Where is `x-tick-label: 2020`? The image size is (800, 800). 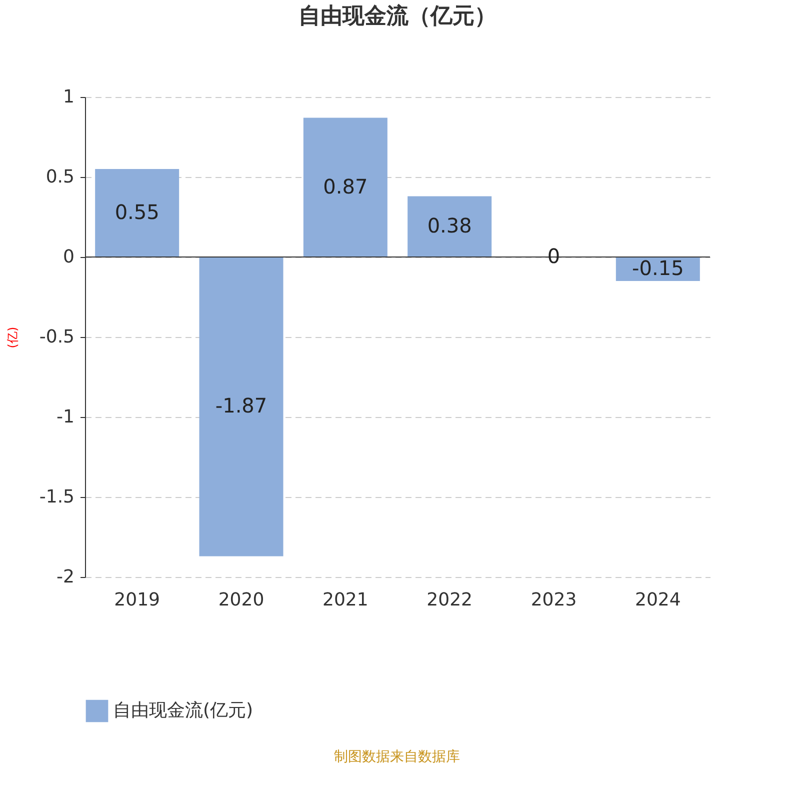 x-tick-label: 2020 is located at coordinates (241, 600).